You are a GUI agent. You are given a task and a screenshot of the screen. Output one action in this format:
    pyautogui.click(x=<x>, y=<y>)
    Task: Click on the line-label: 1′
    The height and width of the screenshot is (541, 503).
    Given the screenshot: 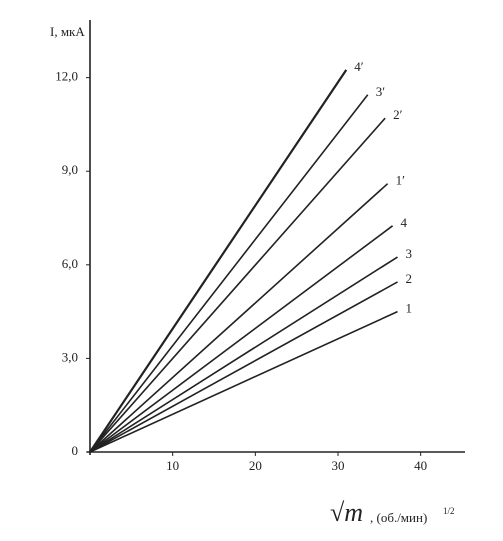 What is the action you would take?
    pyautogui.click(x=401, y=180)
    